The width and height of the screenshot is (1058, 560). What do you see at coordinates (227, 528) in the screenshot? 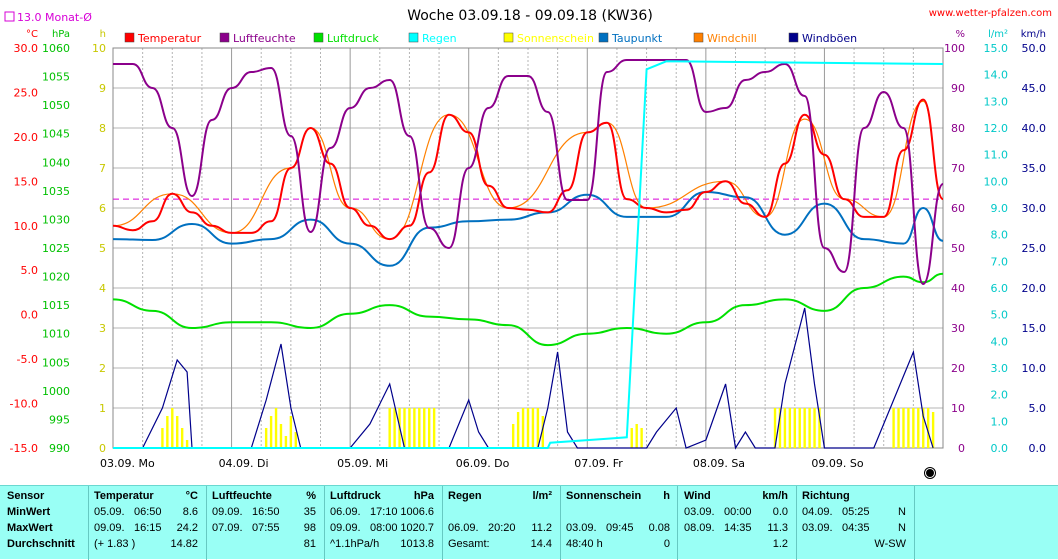
I see `stats-date: 07.09.` at bounding box center [227, 528].